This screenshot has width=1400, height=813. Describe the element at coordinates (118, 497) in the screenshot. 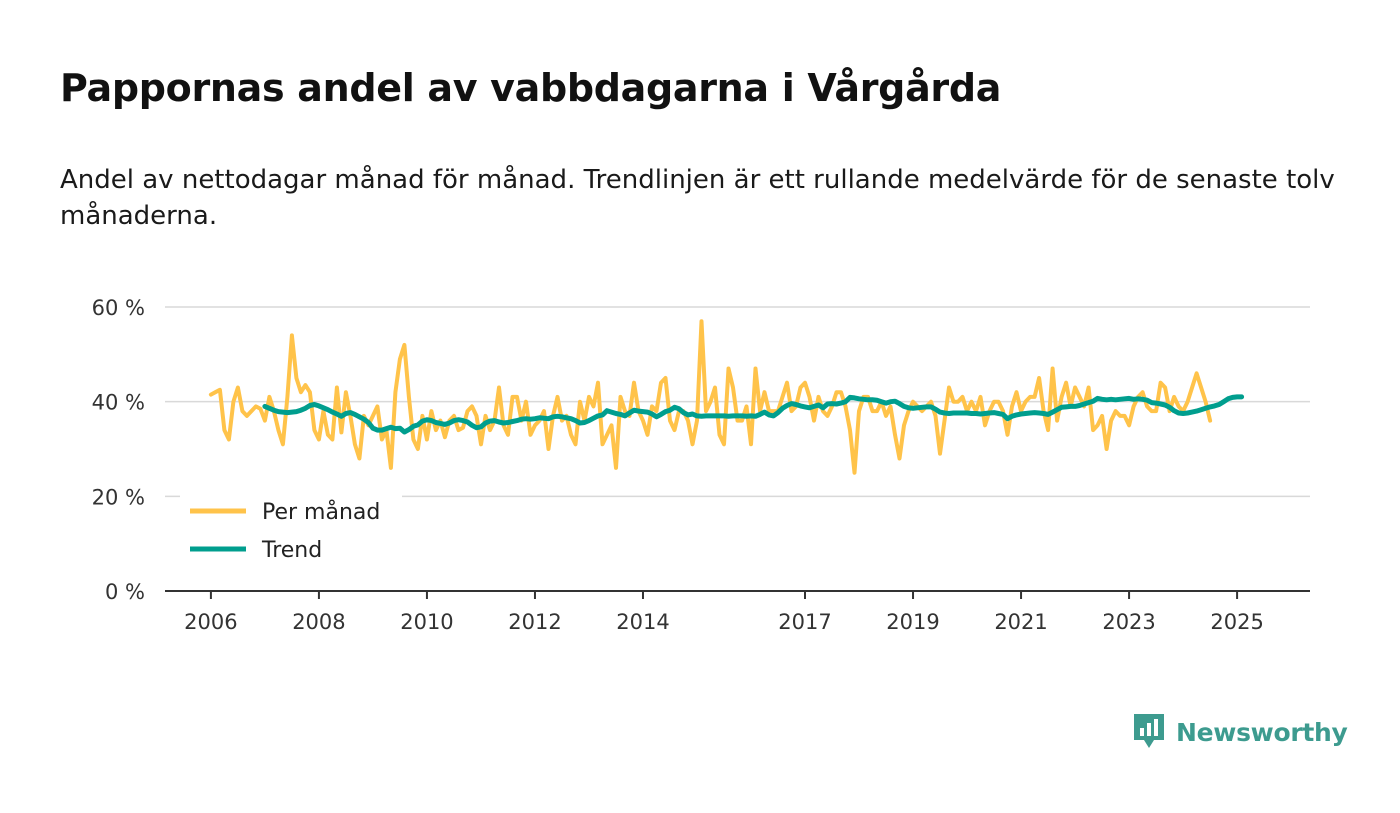

I see `y-tick-label: 20 %` at that location.